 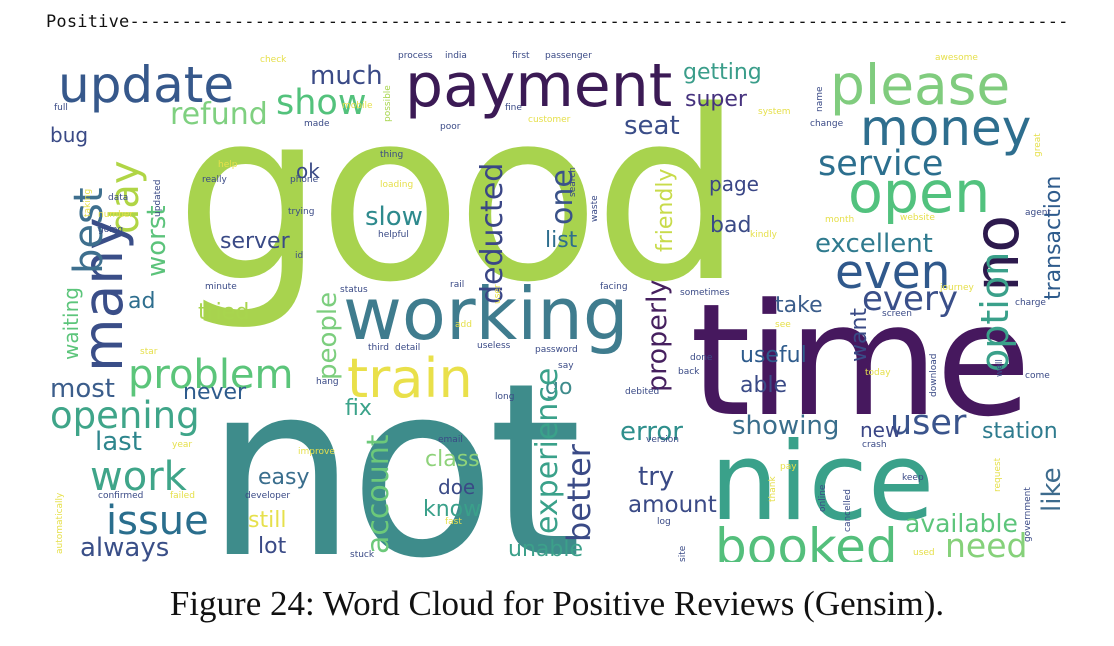 What do you see at coordinates (463, 325) in the screenshot?
I see `word-add: add` at bounding box center [463, 325].